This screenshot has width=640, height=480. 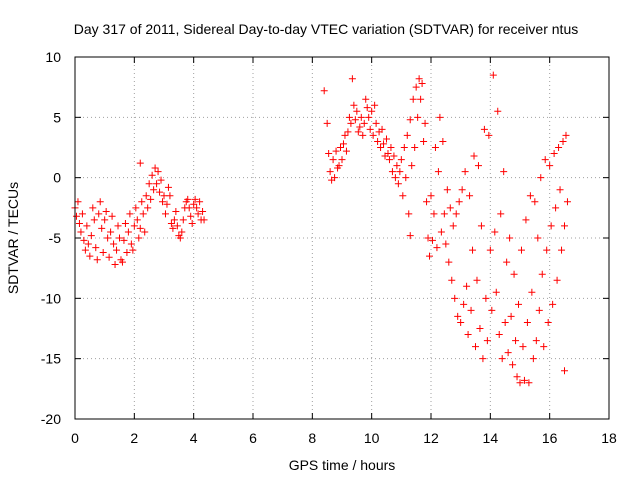 What do you see at coordinates (312, 438) in the screenshot?
I see `x-tick-label: 8` at bounding box center [312, 438].